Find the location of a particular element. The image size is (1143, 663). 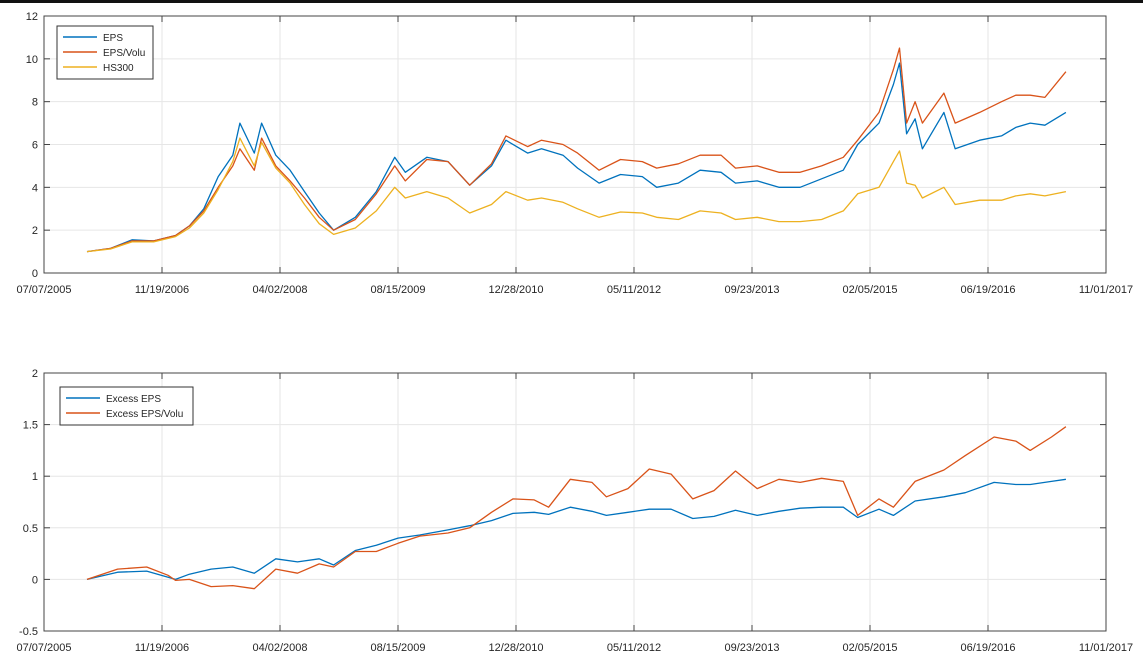

legend-label: Excess EPS is located at coordinates (133, 399).